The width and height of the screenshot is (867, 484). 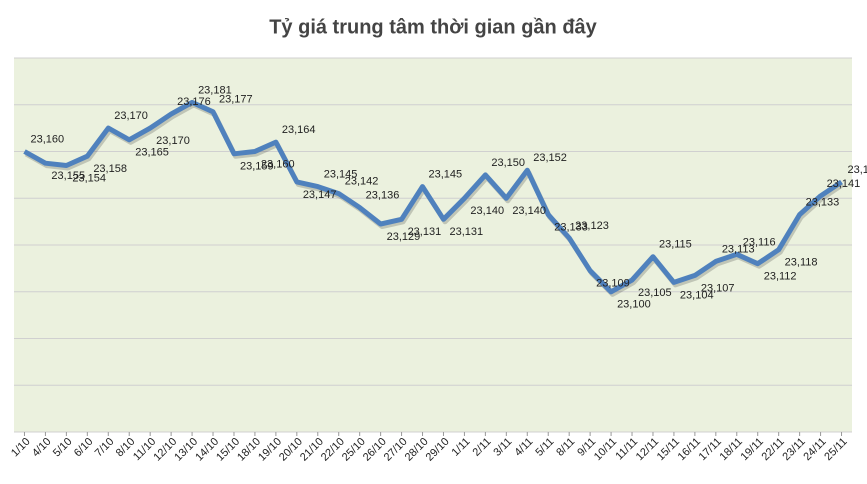 I want to click on data-label: 23,142, so click(x=362, y=181).